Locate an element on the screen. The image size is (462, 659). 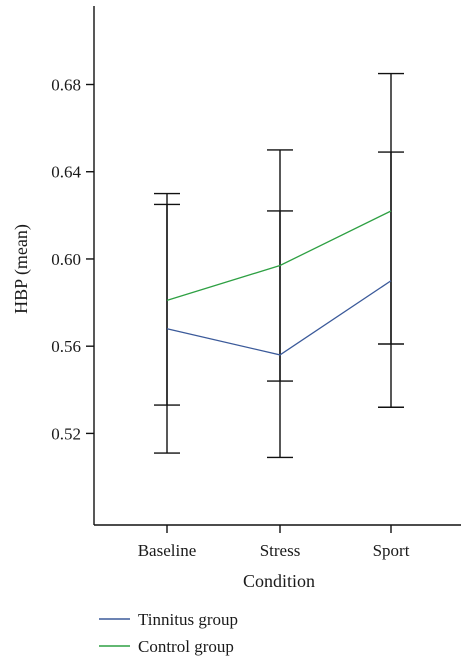
series-line-tinnitus is located at coordinates (279, 318).